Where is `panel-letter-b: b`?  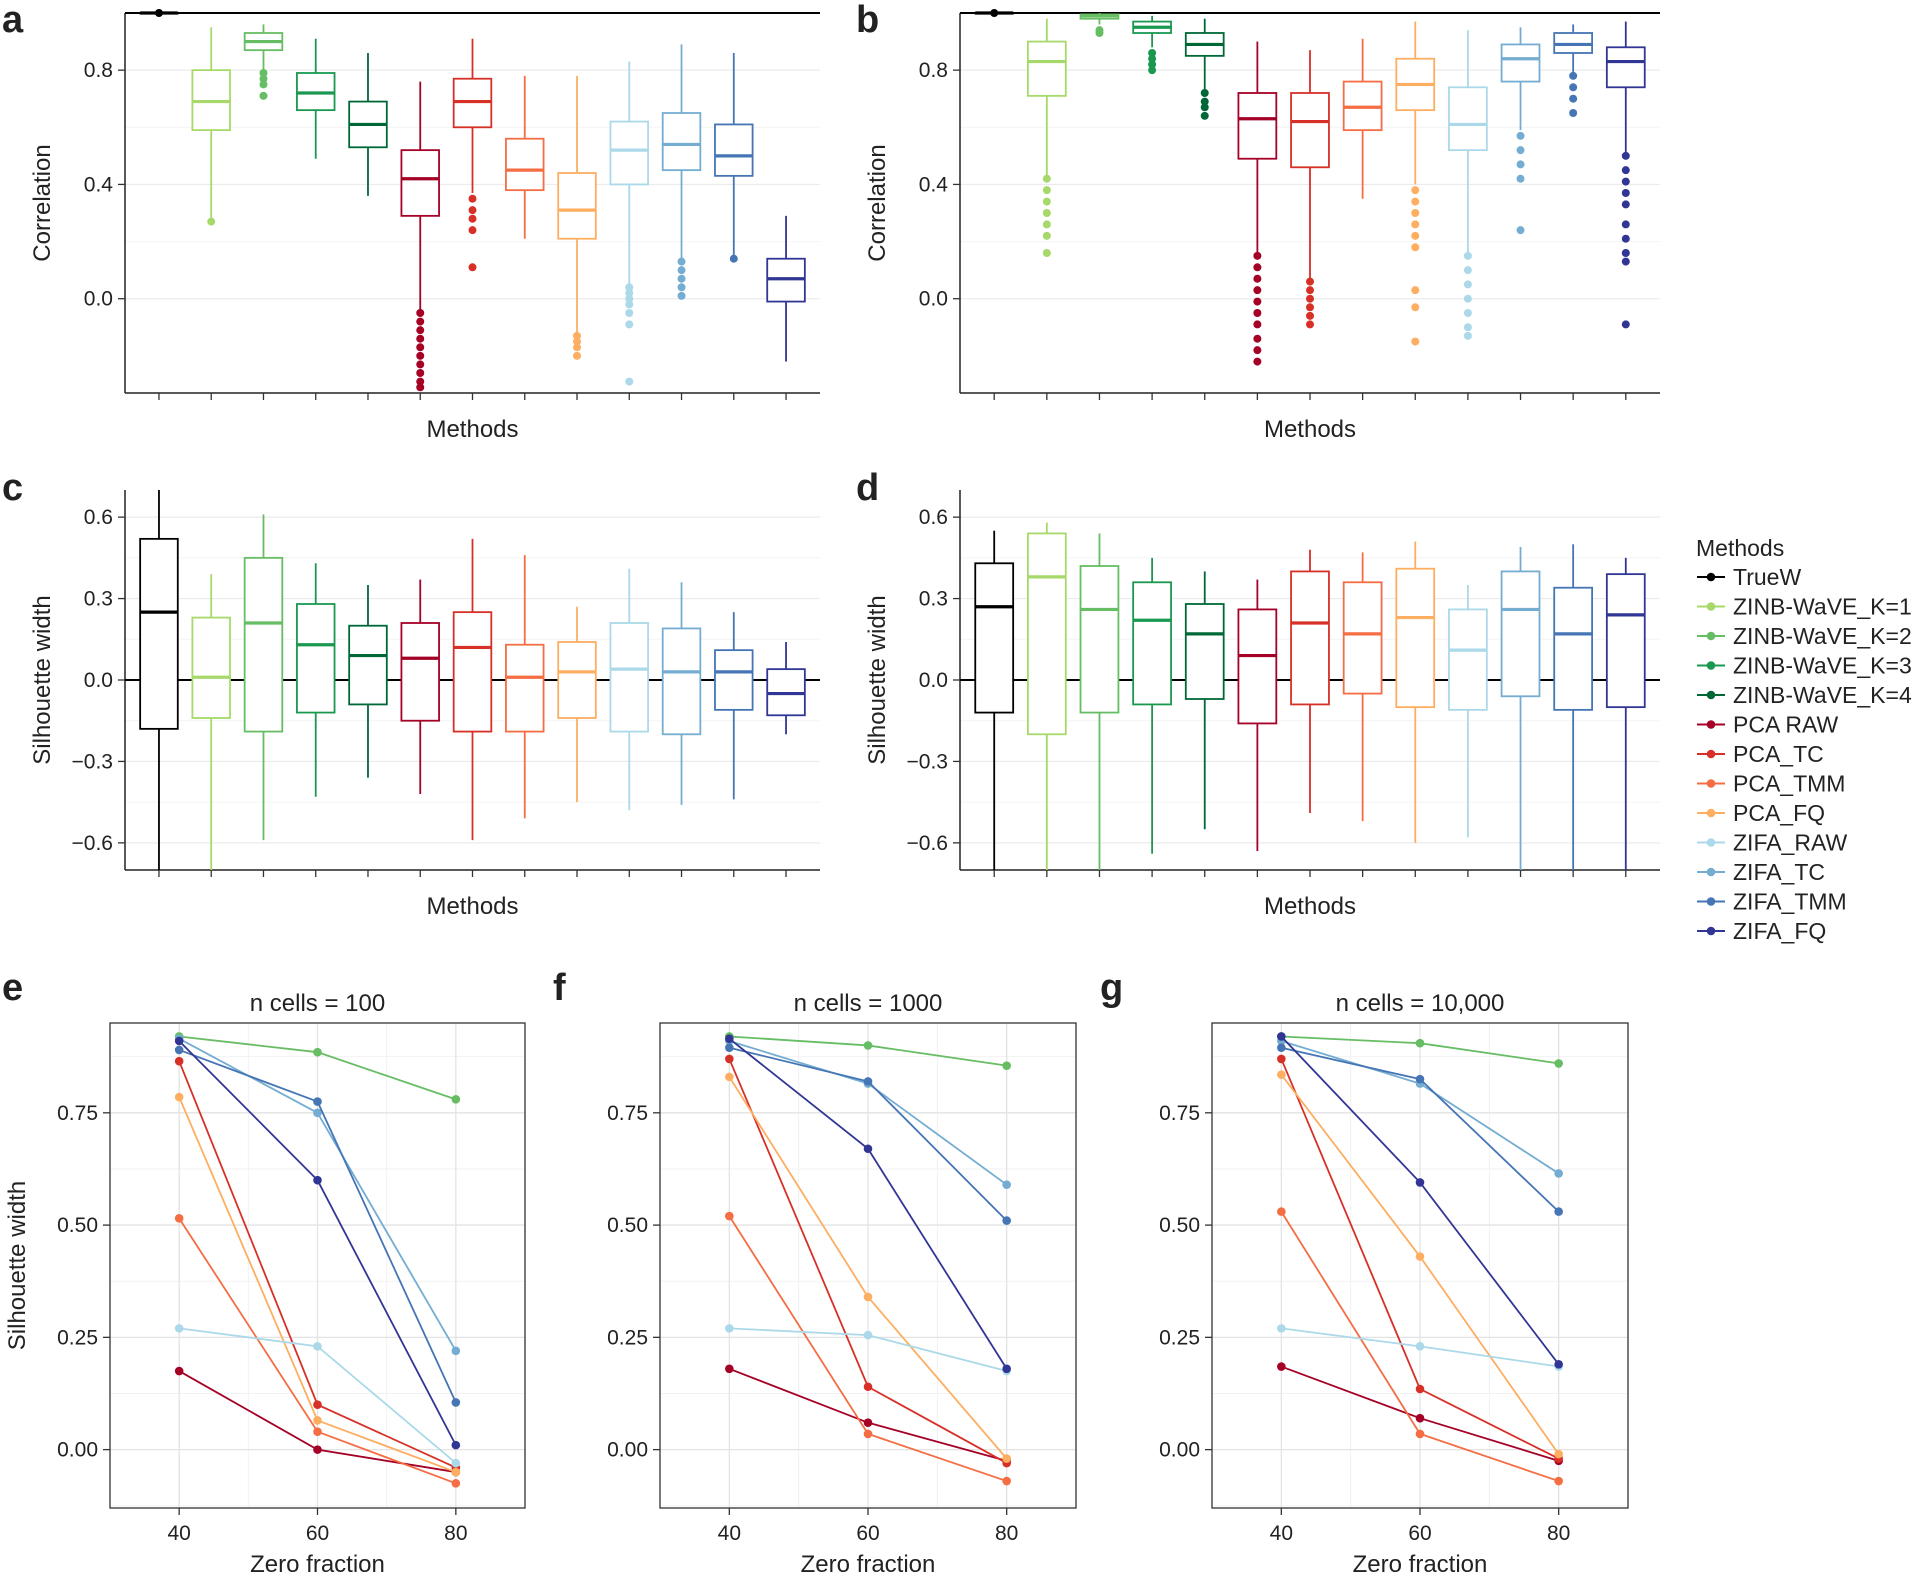 panel-letter-b: b is located at coordinates (867, 20).